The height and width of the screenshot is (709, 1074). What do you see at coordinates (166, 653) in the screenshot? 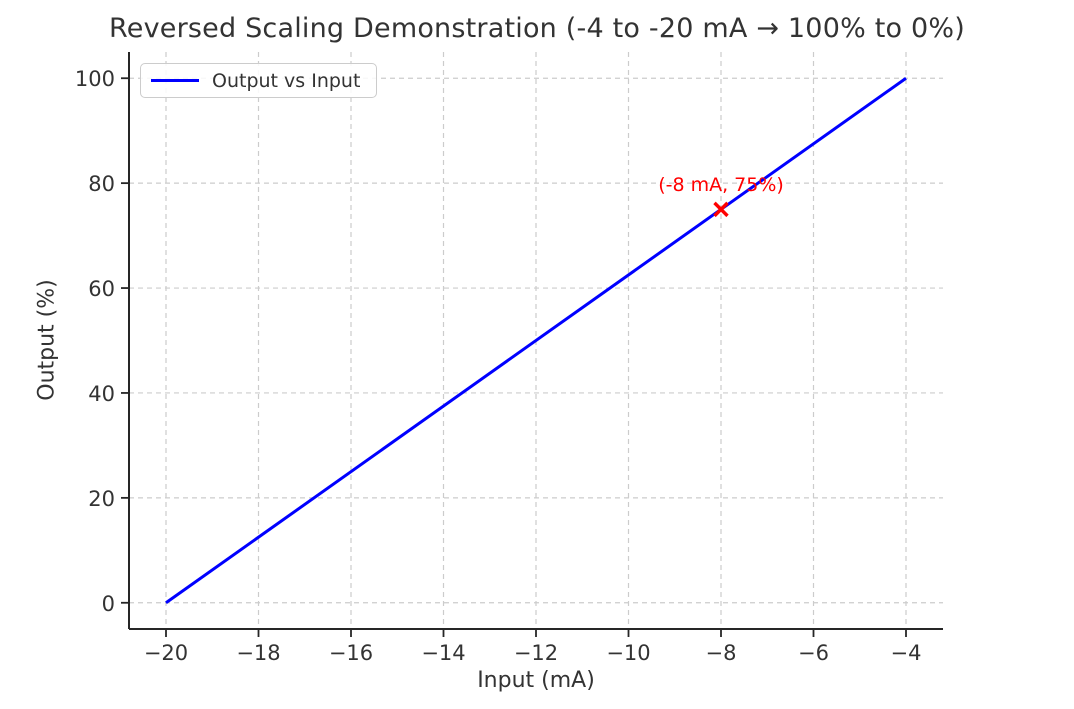
I see `x-tick-label: −20` at bounding box center [166, 653].